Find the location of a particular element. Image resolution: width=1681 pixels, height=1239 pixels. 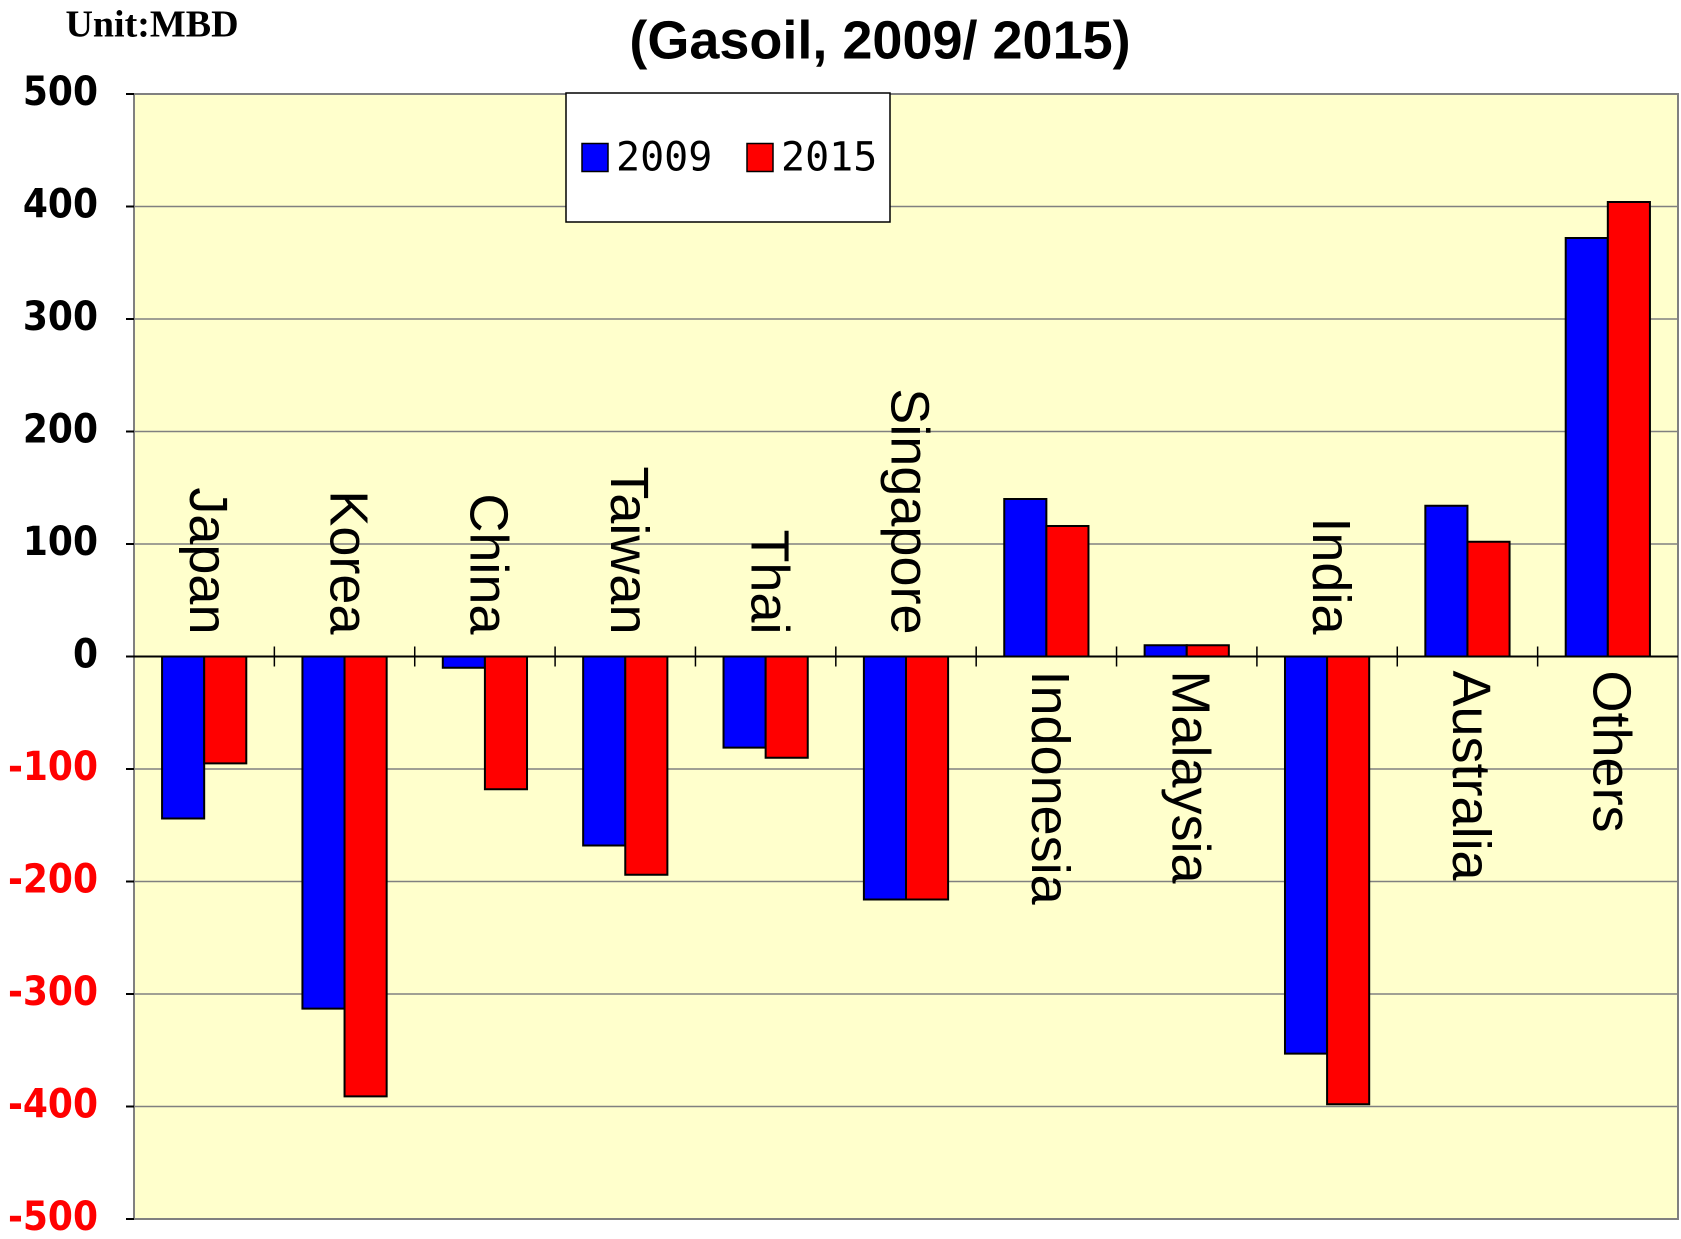

y-tick-label: -100 is located at coordinates (53, 767).